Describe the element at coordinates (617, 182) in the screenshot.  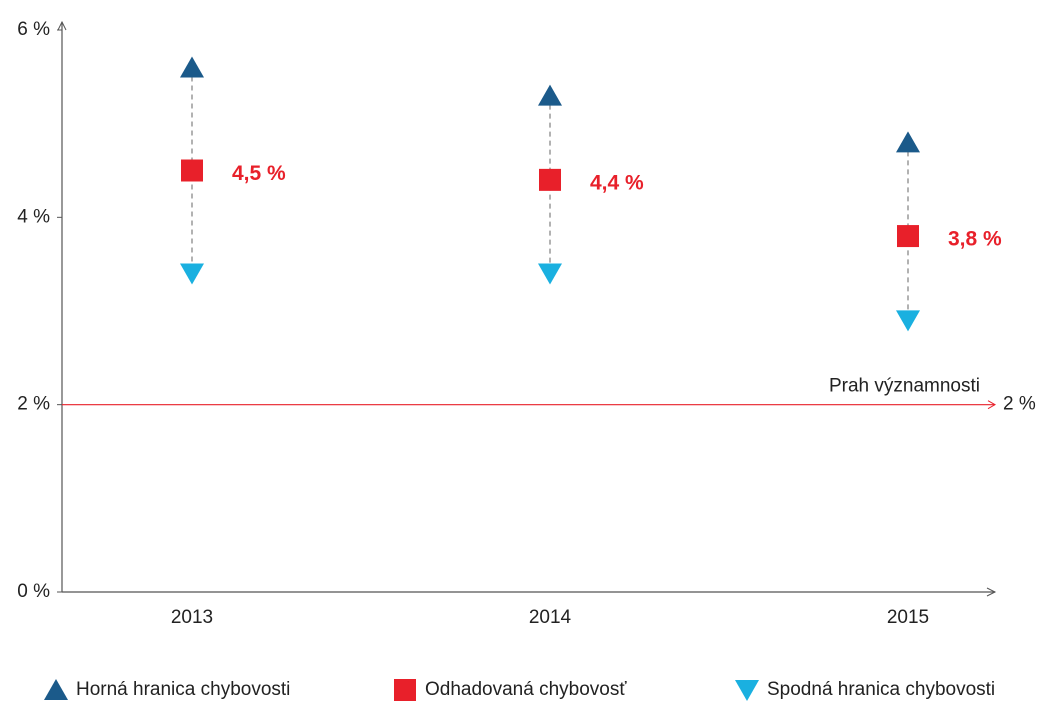
I see `data-label: 4,4 %` at that location.